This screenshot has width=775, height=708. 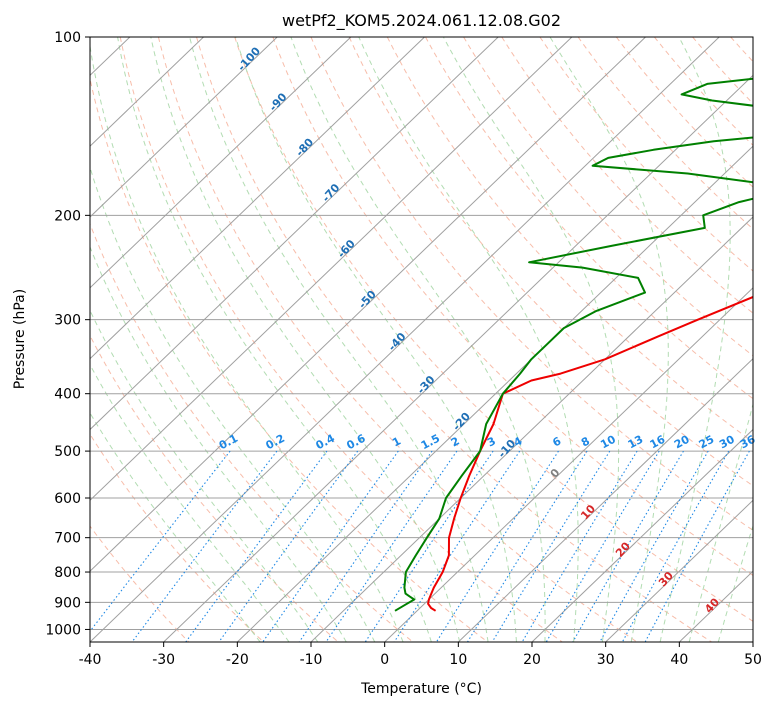 I want to click on y-tick-label: 700, so click(x=67, y=539).